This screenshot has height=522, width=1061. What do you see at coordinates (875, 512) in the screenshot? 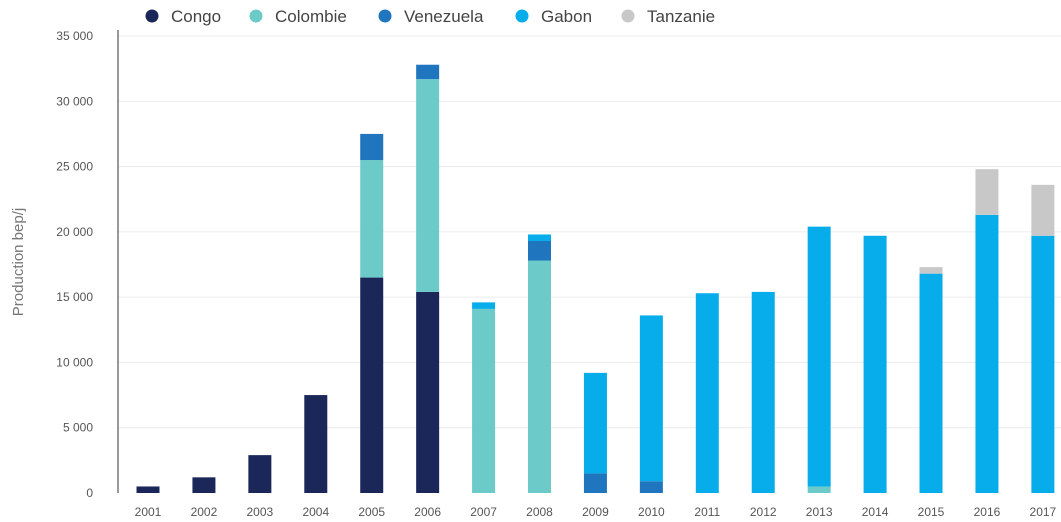
I see `x-tick-label: 2014` at bounding box center [875, 512].